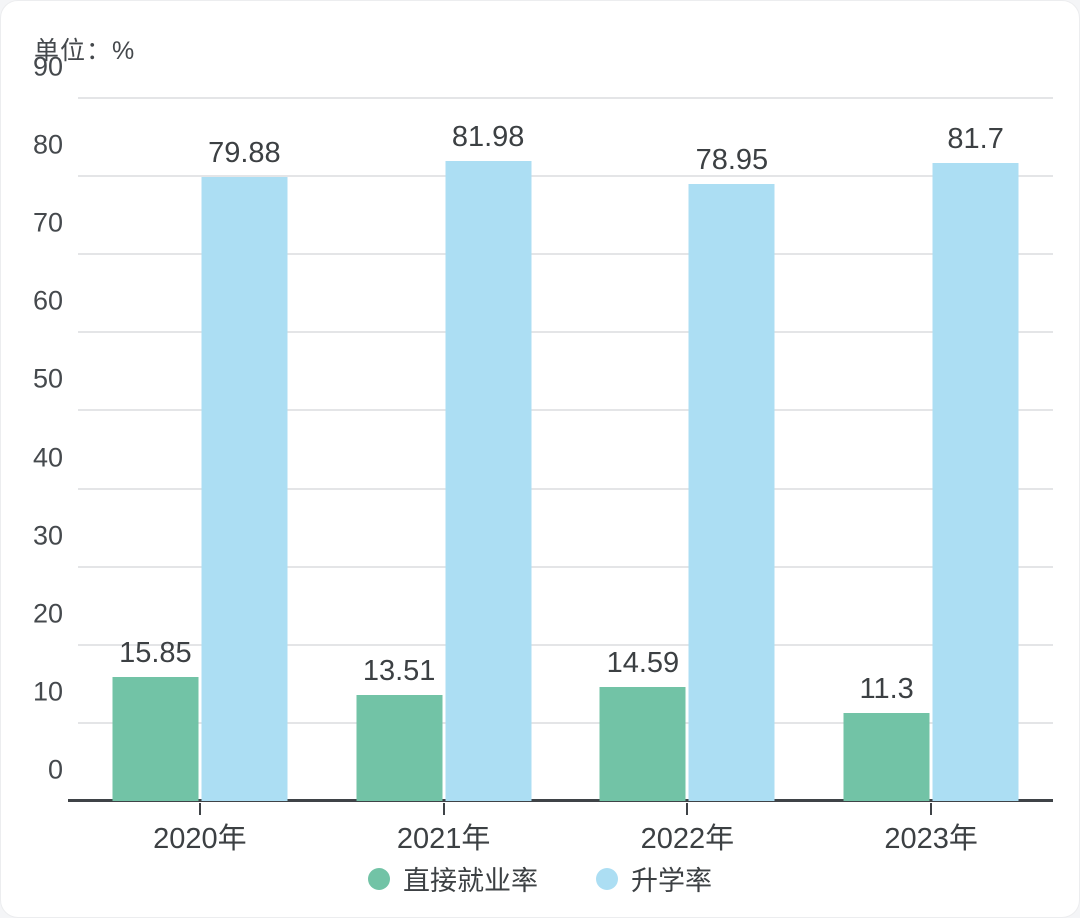  I want to click on x-tick-label-2023年: 2023年, so click(931, 839).